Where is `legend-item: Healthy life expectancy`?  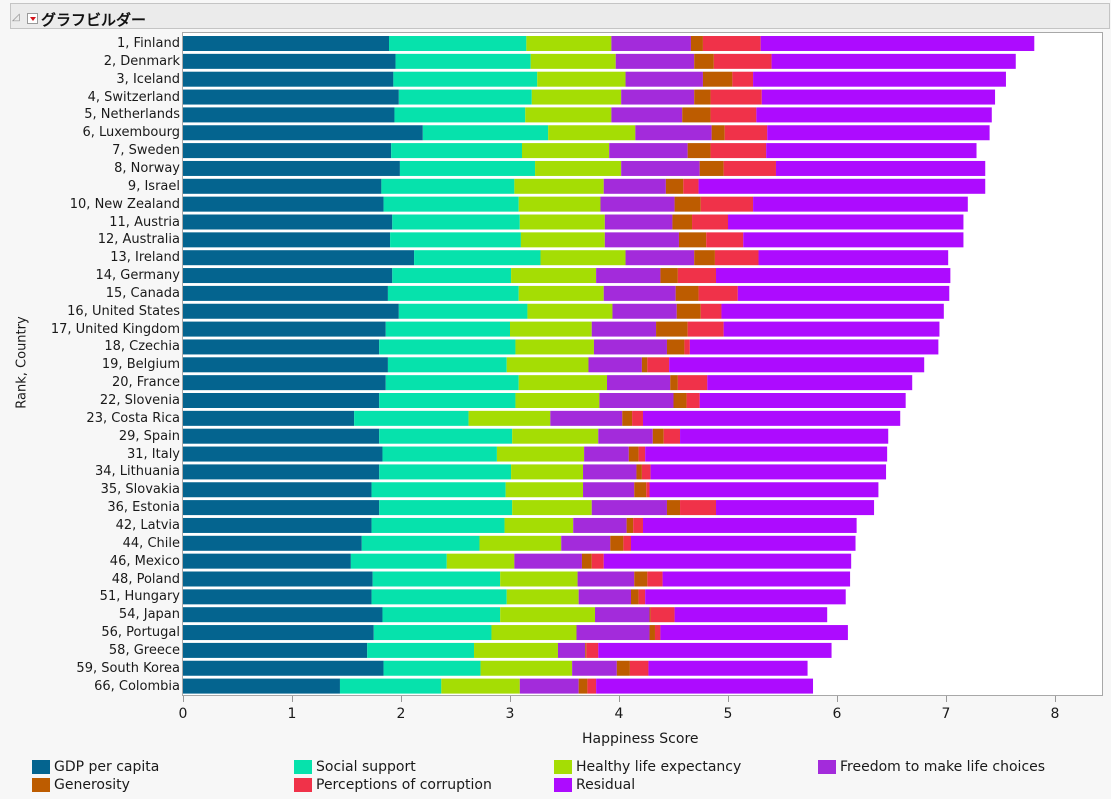
legend-item: Healthy life expectancy is located at coordinates (647, 767).